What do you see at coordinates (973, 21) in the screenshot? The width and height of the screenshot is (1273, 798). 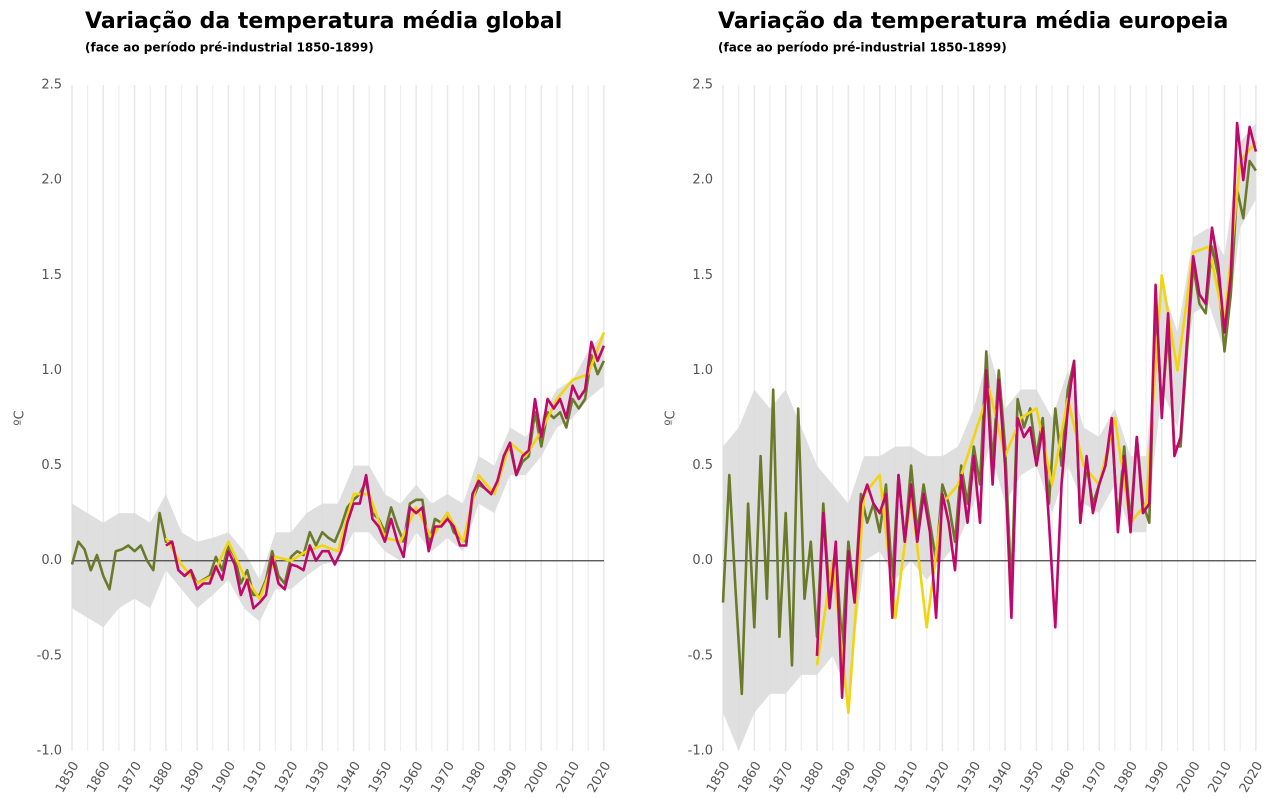 I see `chart-title: Variação da temperatura média europeia` at bounding box center [973, 21].